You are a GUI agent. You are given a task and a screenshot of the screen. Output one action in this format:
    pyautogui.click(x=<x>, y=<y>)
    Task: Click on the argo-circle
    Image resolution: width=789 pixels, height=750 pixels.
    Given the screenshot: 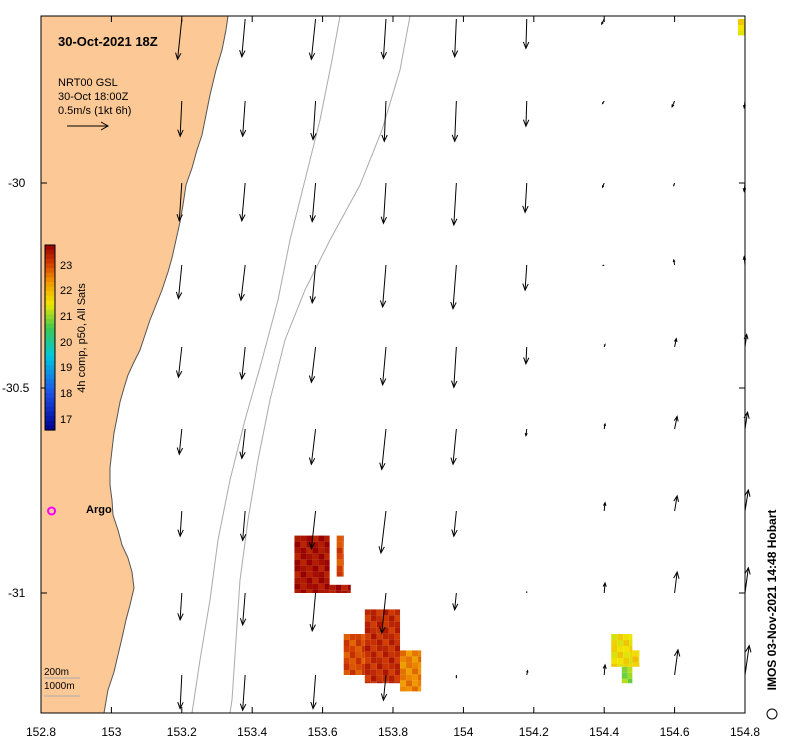 What is the action you would take?
    pyautogui.click(x=52, y=511)
    